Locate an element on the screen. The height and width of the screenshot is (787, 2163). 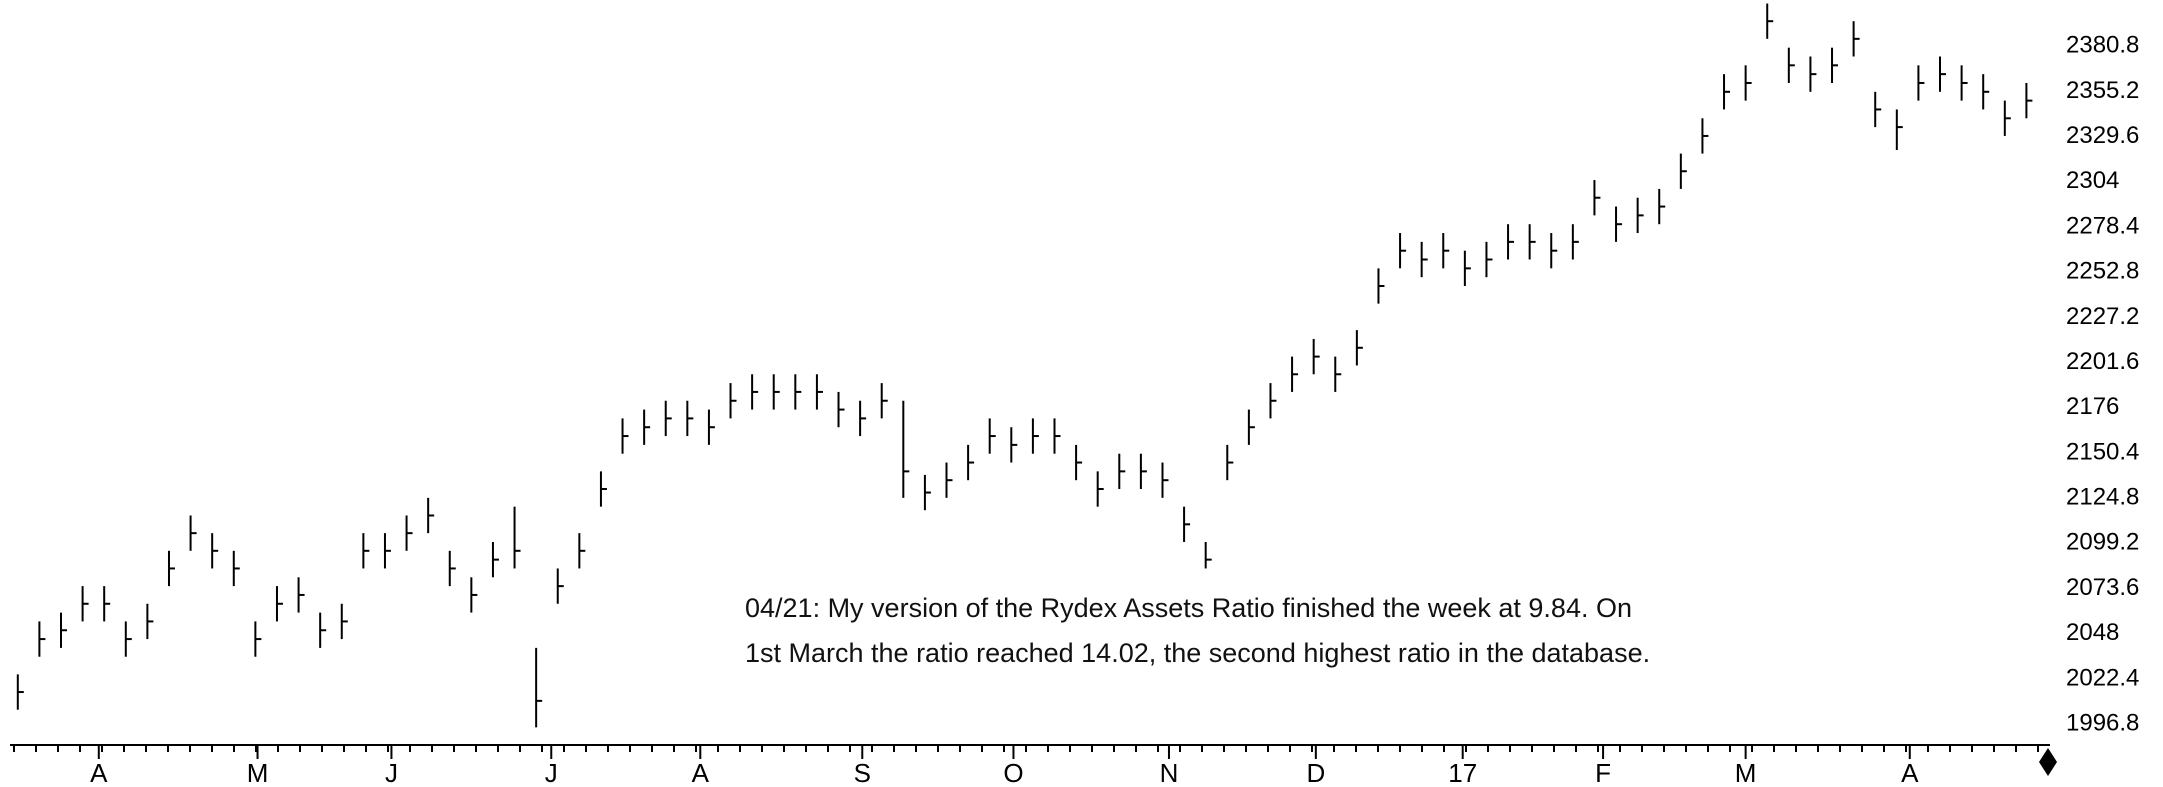
x-tick-label: D is located at coordinates (1315, 772).